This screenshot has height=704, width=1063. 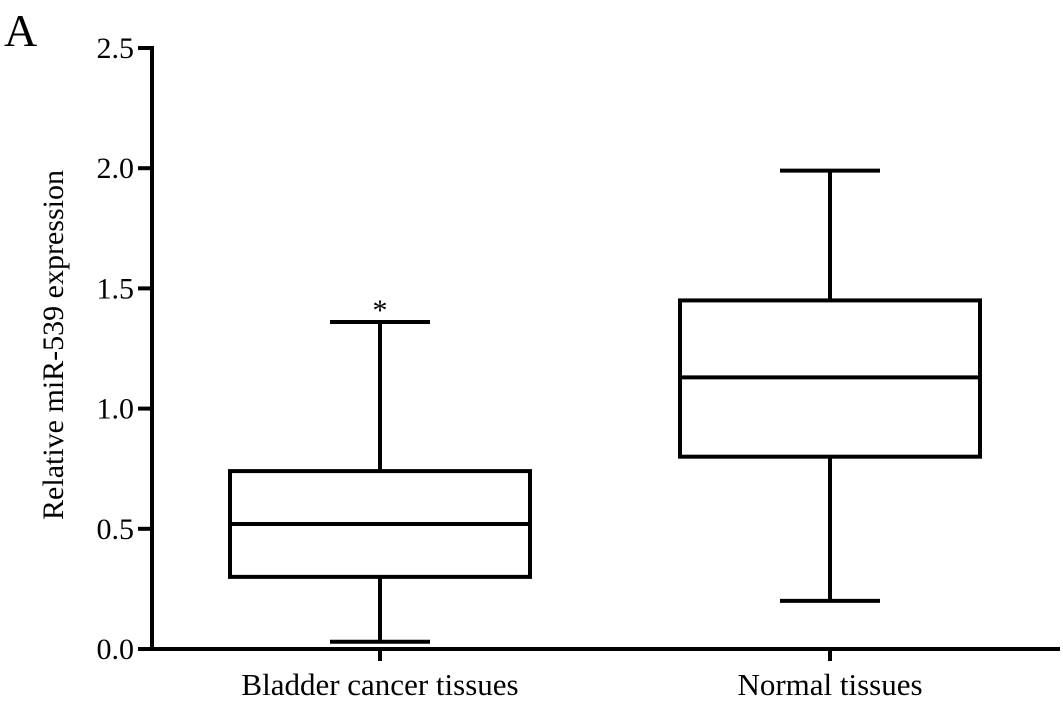 I want to click on y-tick-label: 1.0, so click(x=116, y=409).